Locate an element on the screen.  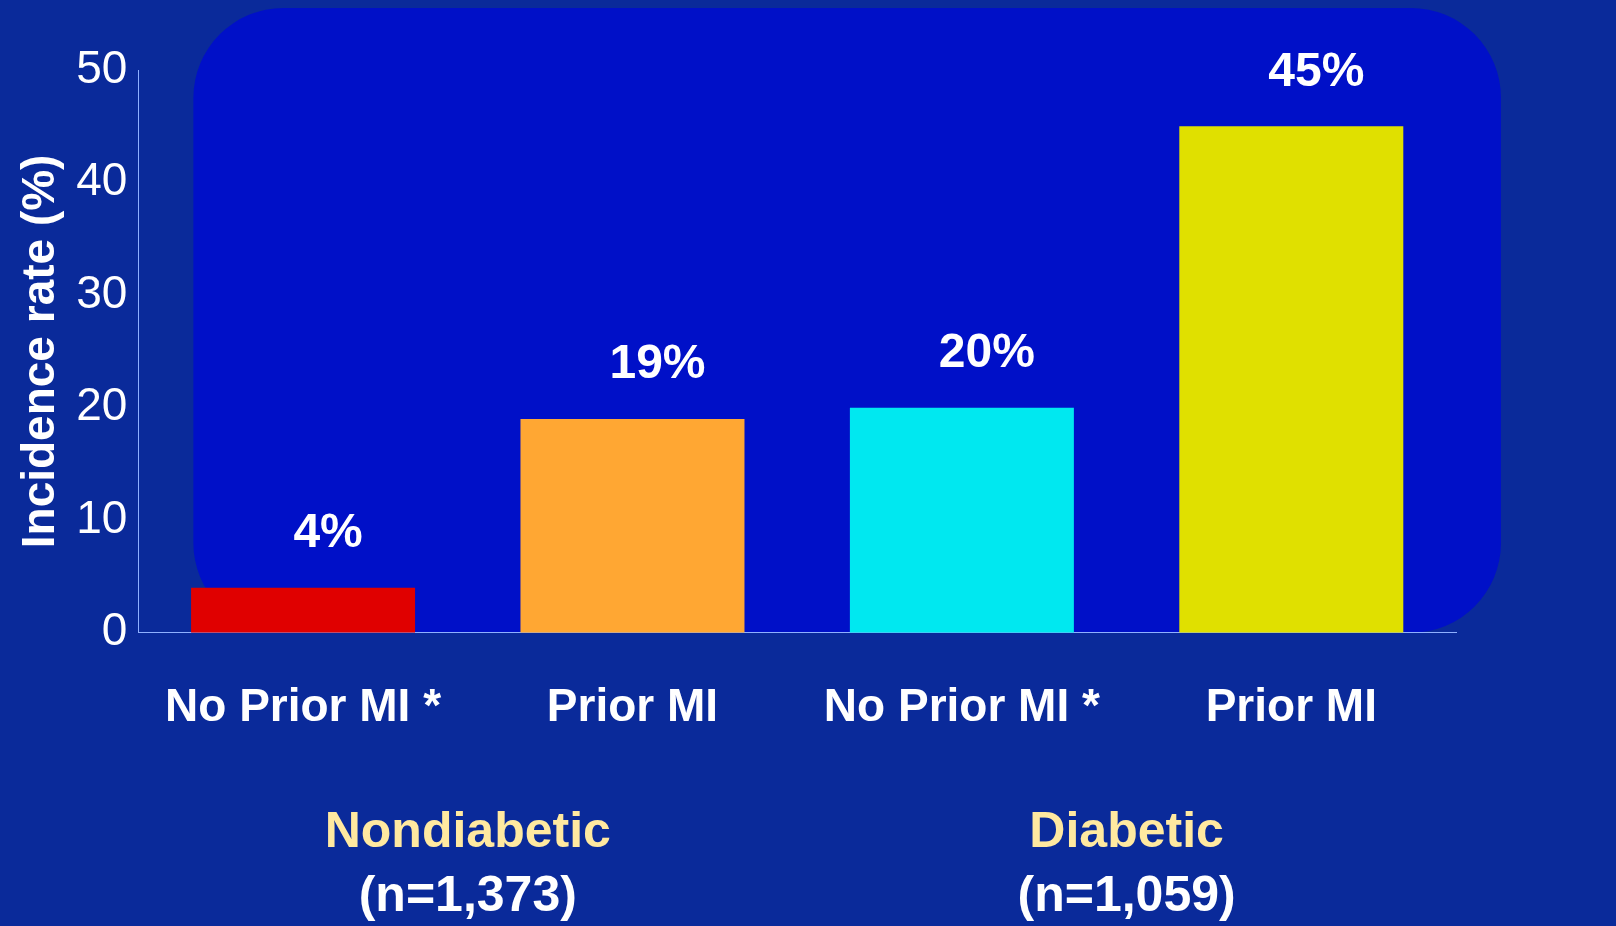
y-tick-label: 40 is located at coordinates (102, 179).